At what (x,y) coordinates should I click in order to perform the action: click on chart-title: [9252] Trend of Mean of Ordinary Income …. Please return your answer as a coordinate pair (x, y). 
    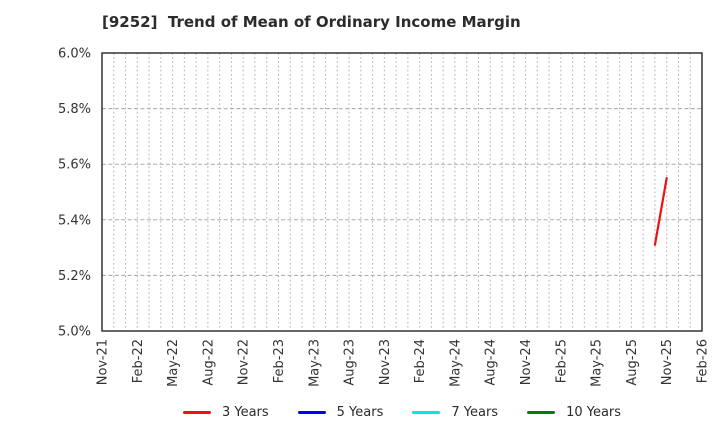
    Looking at the image, I should click on (311, 22).